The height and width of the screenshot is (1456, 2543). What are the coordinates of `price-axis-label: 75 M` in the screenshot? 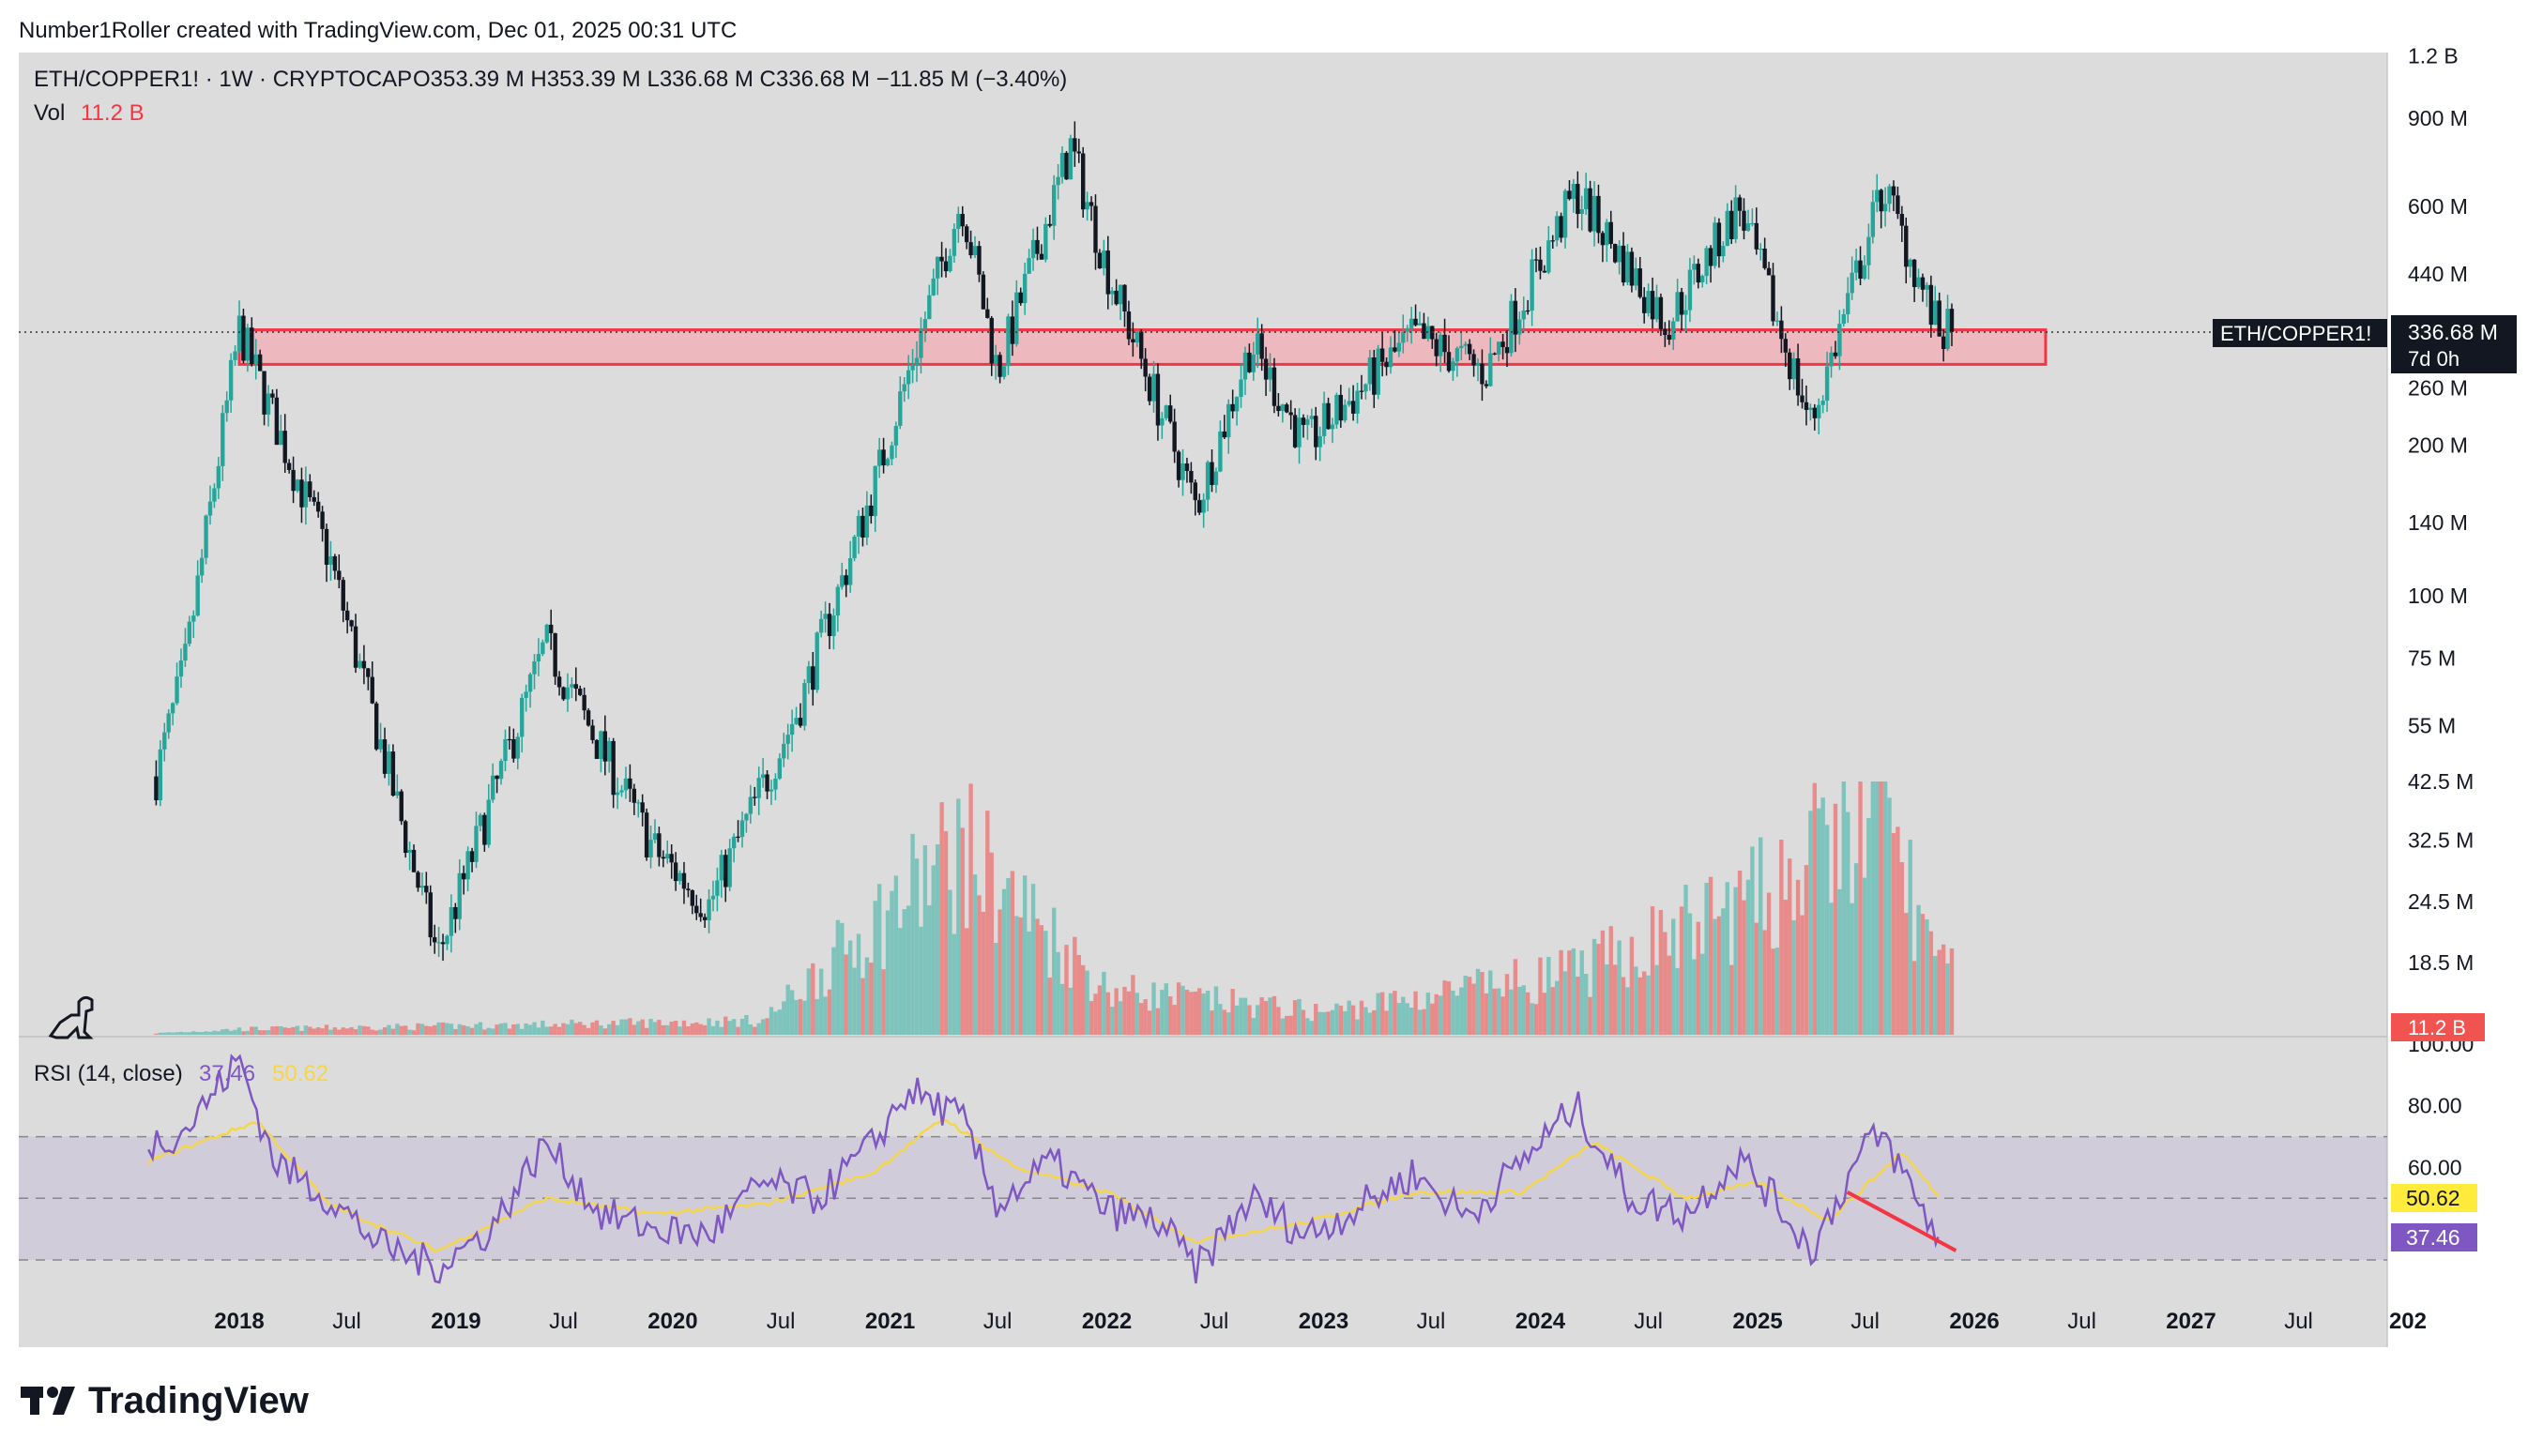 It's located at (2432, 658).